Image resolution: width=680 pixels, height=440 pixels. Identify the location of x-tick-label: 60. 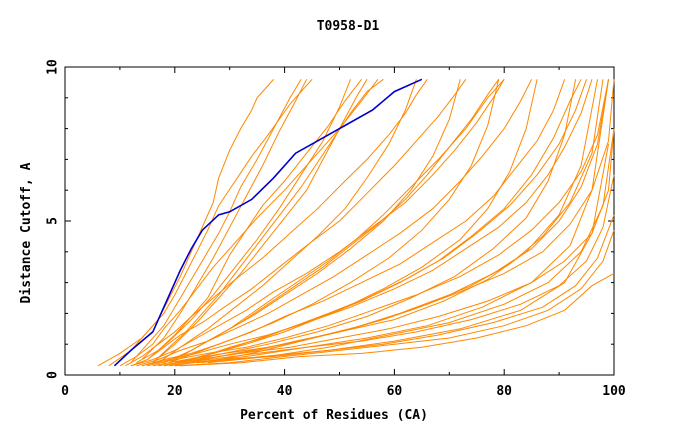
(395, 391).